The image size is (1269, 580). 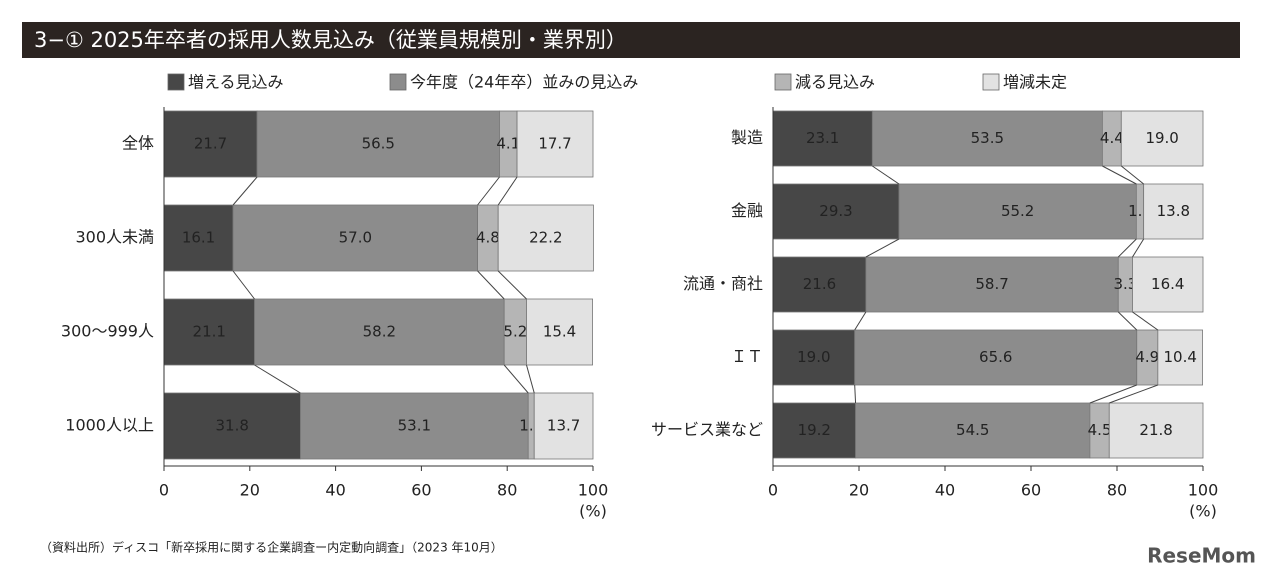 I want to click on category-label: ＩＴ, so click(x=747, y=356).